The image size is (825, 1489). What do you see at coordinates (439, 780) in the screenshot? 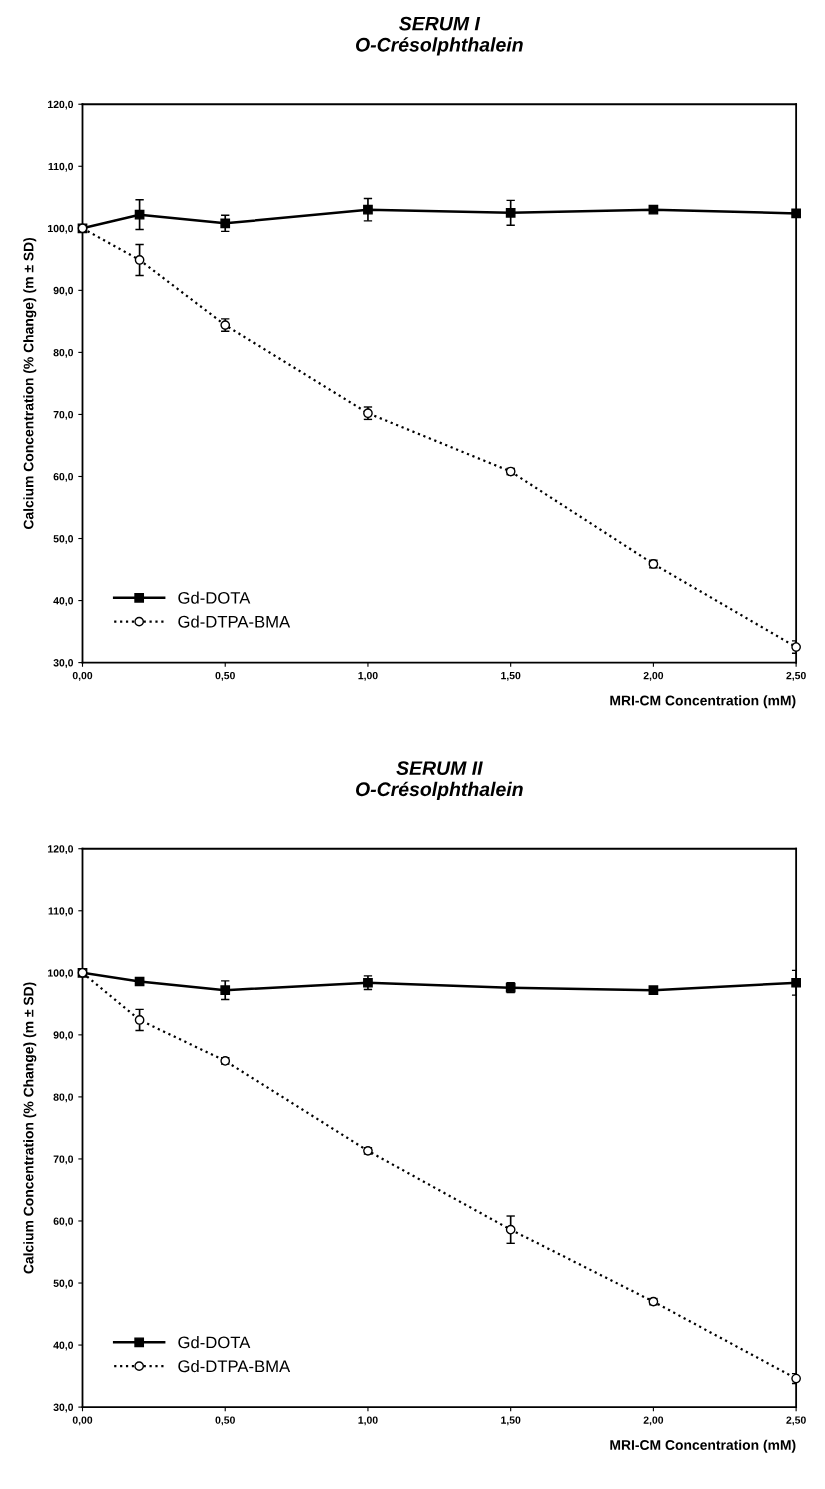
I see `chart-title: SERUM II O-Crésolphthalein` at bounding box center [439, 780].